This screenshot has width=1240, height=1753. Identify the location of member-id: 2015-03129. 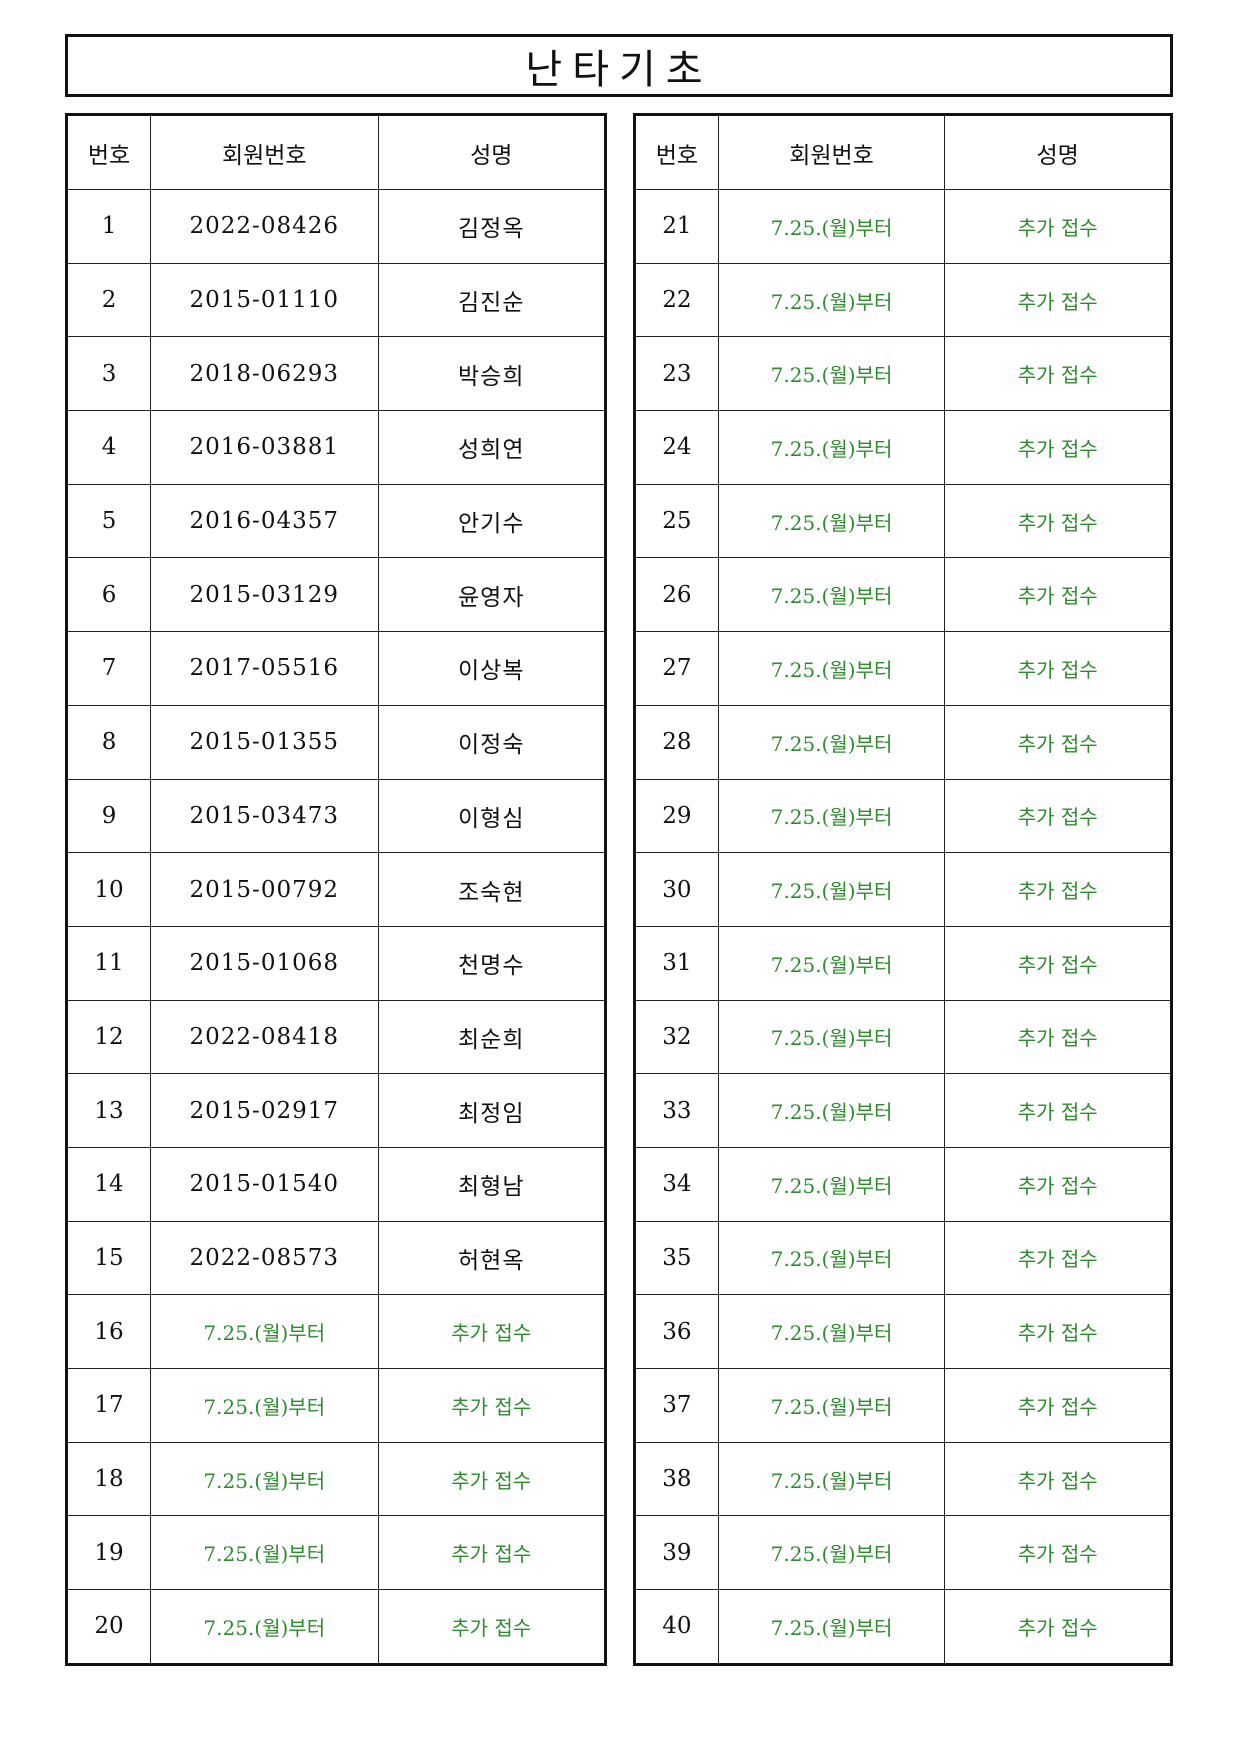
(264, 595).